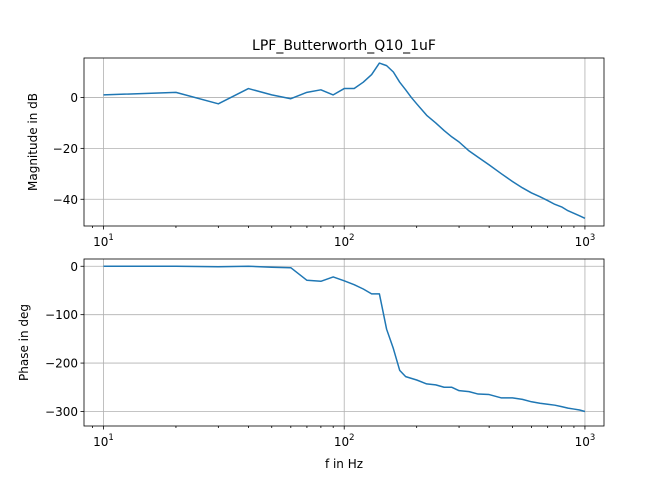 The image size is (672, 480). Describe the element at coordinates (65, 200) in the screenshot. I see `y-tick-label: −40` at that location.